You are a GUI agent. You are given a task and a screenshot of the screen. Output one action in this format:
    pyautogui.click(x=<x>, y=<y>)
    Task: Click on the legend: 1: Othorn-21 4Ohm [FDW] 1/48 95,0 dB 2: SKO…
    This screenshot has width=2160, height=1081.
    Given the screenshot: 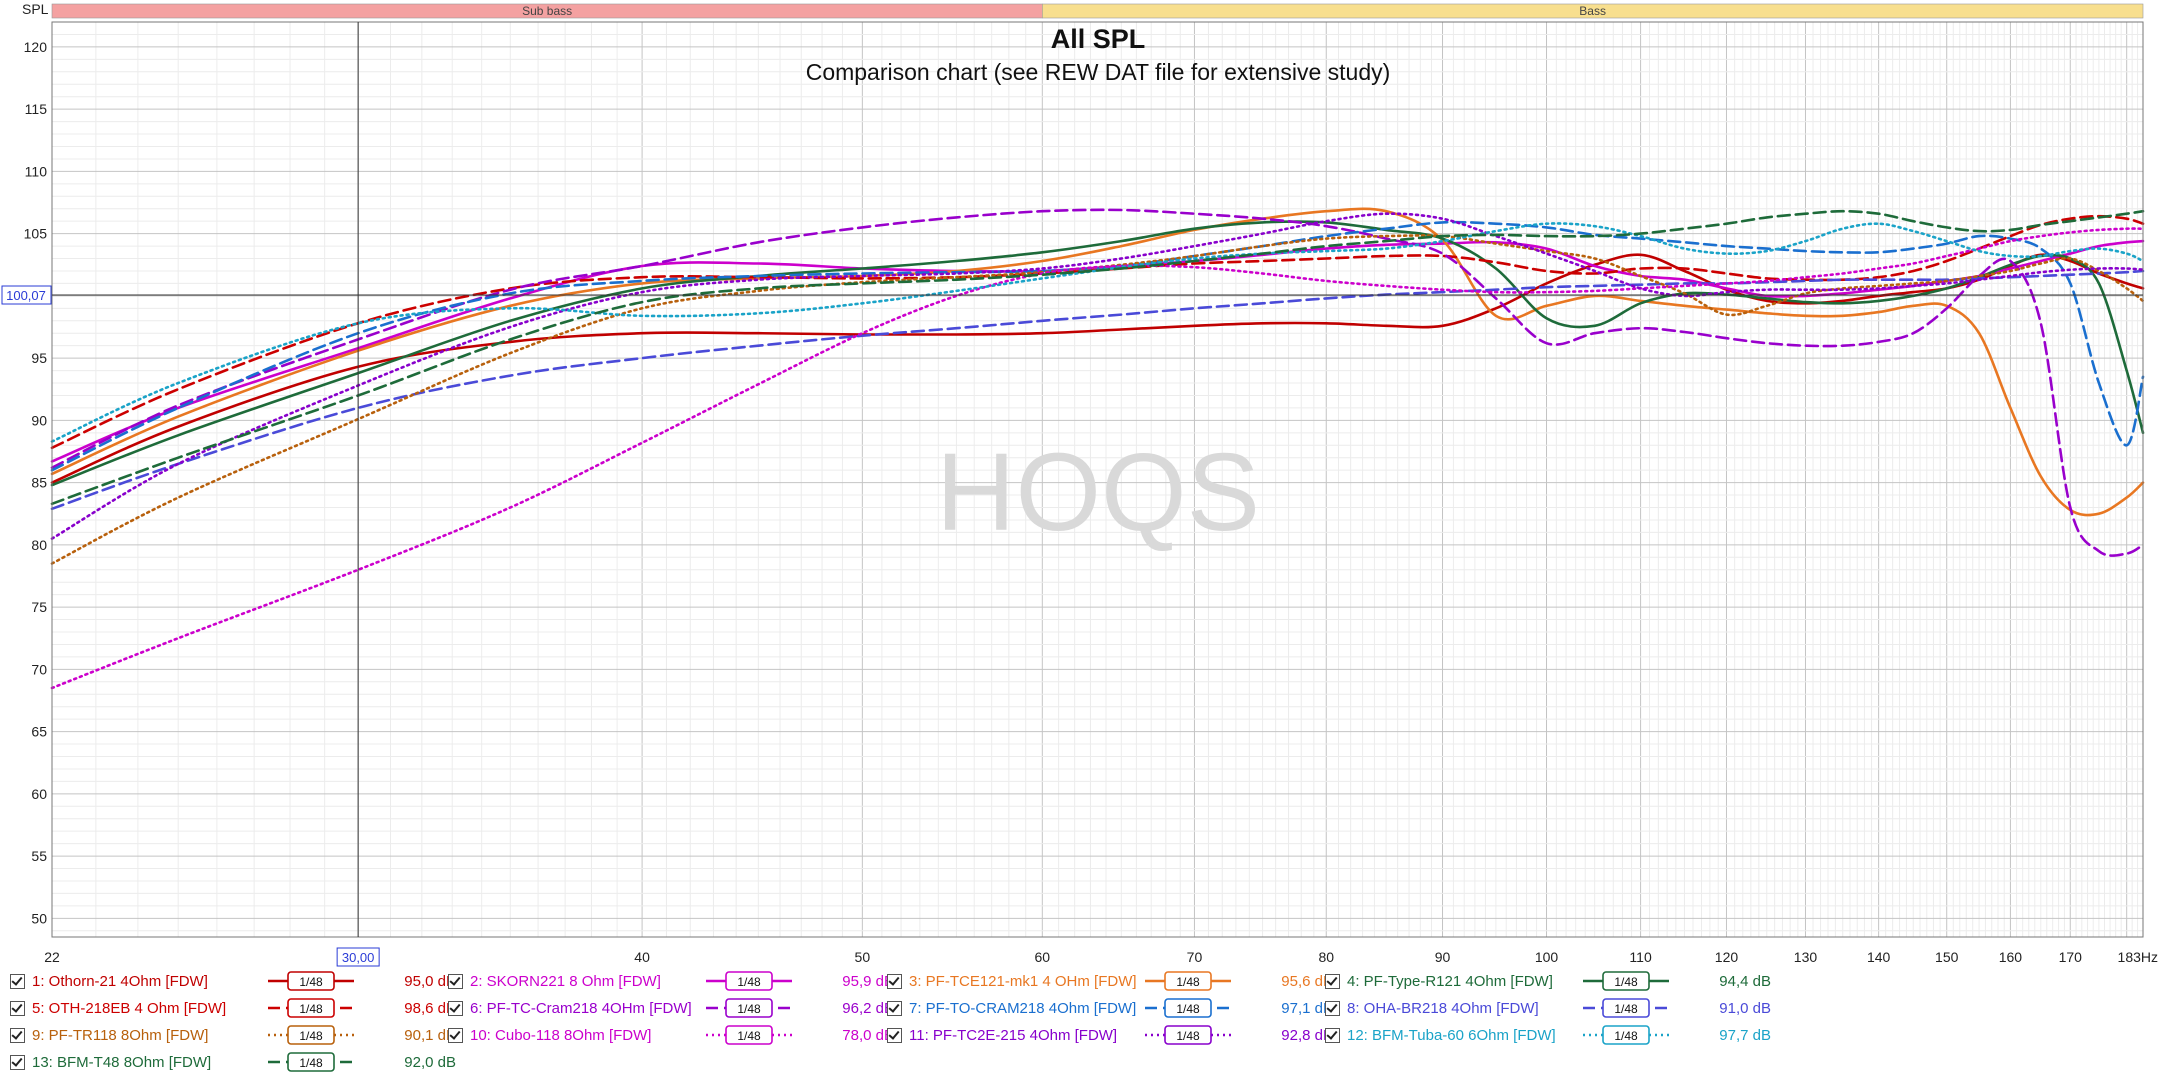 What is the action you would take?
    pyautogui.click(x=1080, y=1024)
    